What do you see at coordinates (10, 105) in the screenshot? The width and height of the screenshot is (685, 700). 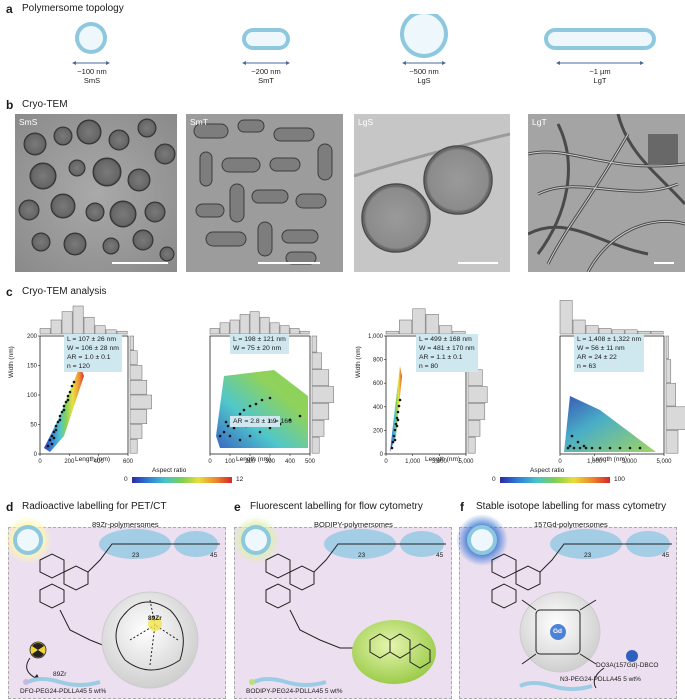 I see `panel-b-letter: b` at bounding box center [10, 105].